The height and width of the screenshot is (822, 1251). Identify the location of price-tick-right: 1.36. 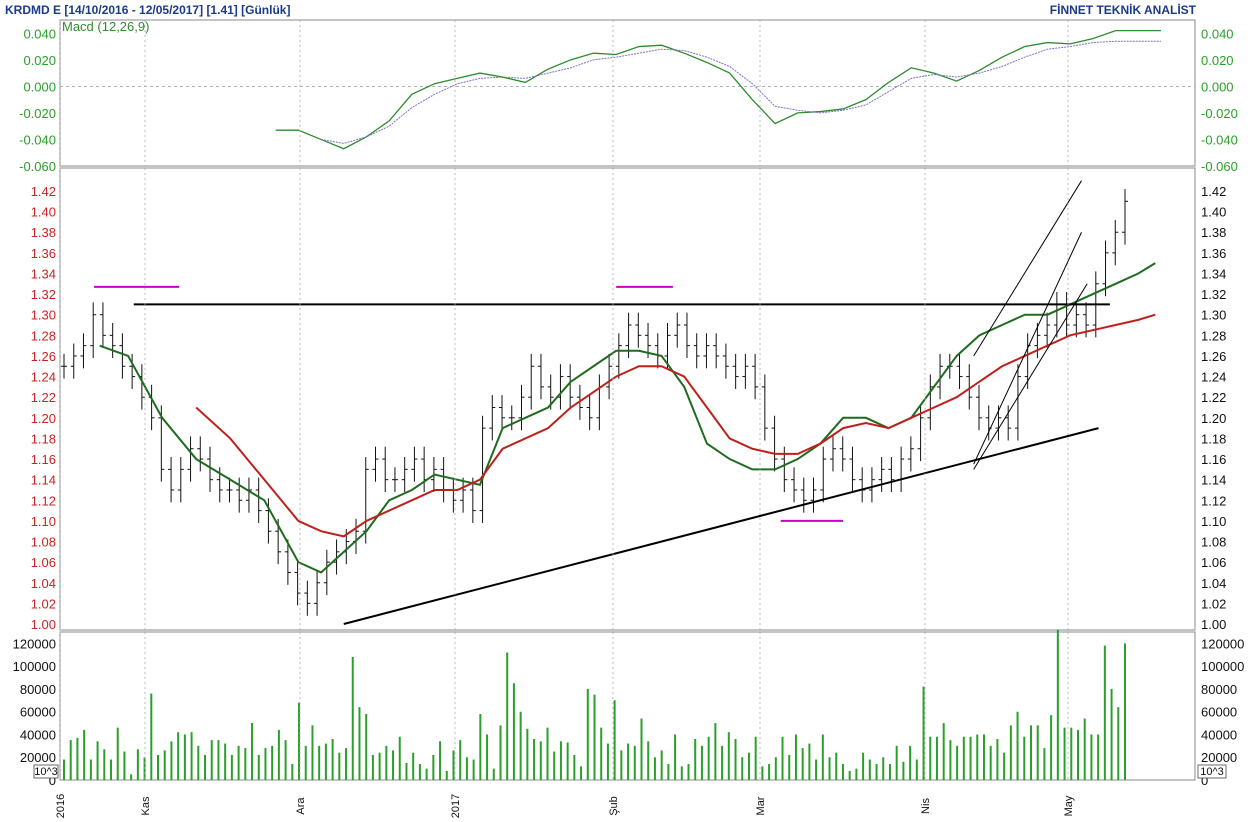
(1213, 253).